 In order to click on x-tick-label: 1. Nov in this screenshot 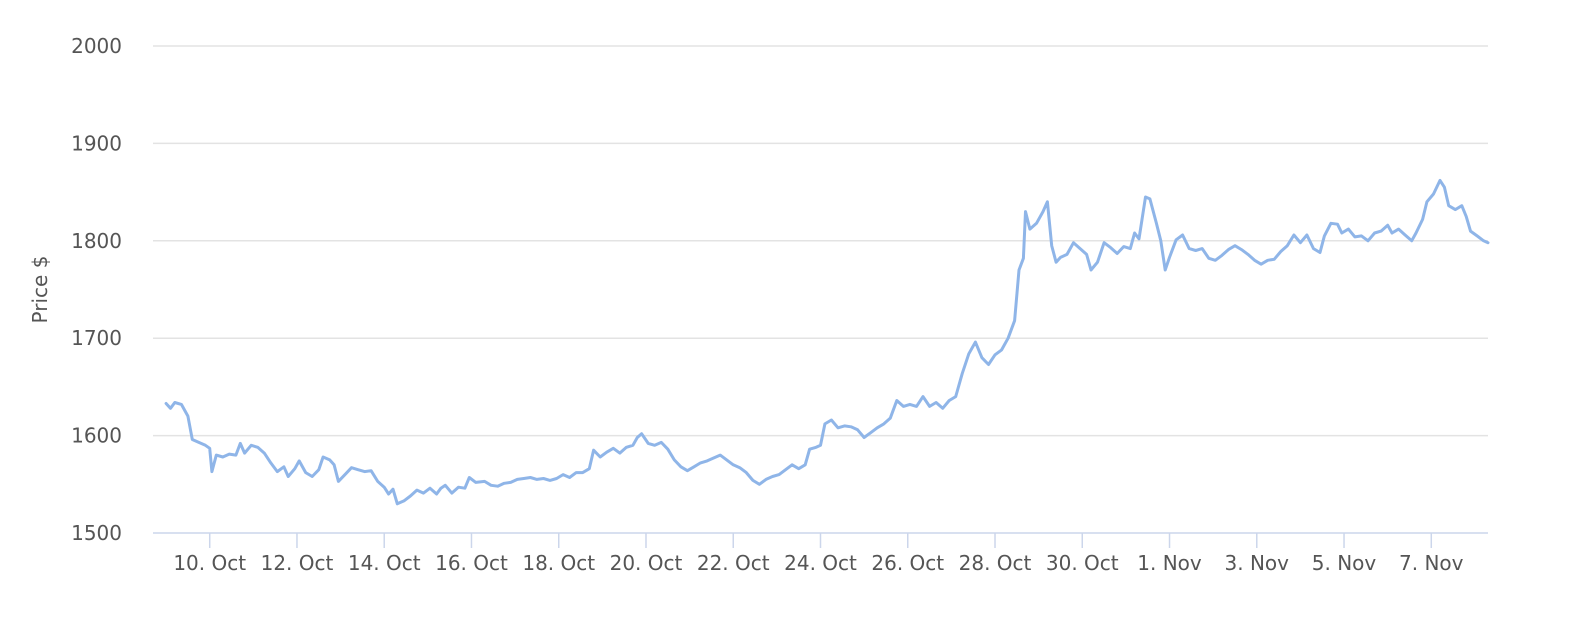, I will do `click(1169, 563)`.